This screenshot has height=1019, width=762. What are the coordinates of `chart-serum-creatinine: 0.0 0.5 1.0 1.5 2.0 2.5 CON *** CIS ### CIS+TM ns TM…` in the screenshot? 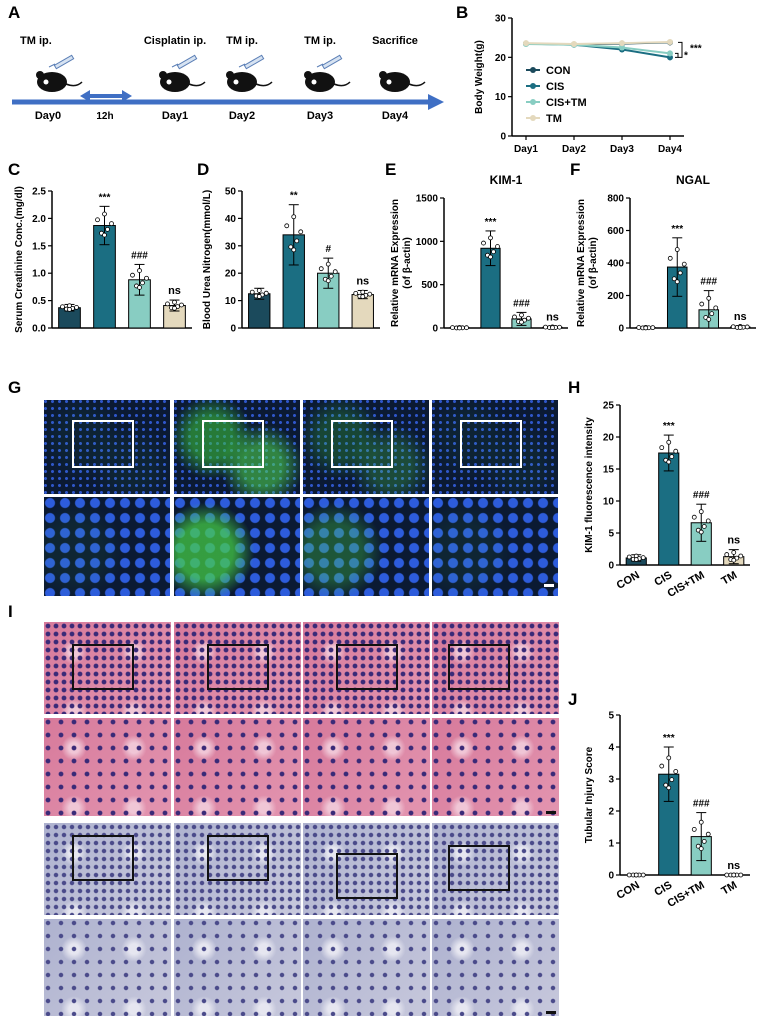 It's located at (103, 260).